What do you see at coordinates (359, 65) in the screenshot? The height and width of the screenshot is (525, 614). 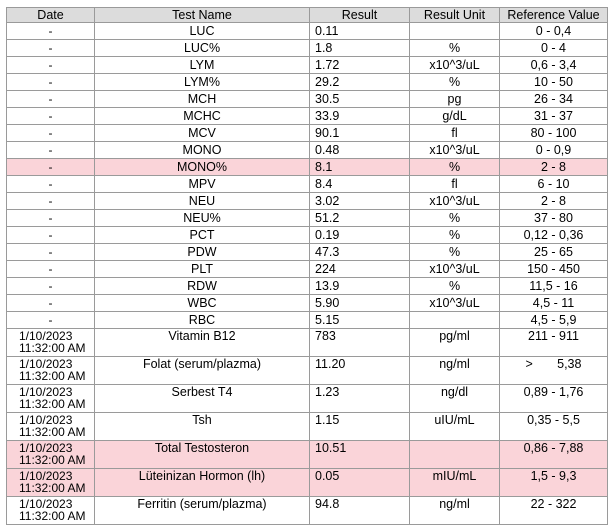 I see `cell-result: 1.72` at bounding box center [359, 65].